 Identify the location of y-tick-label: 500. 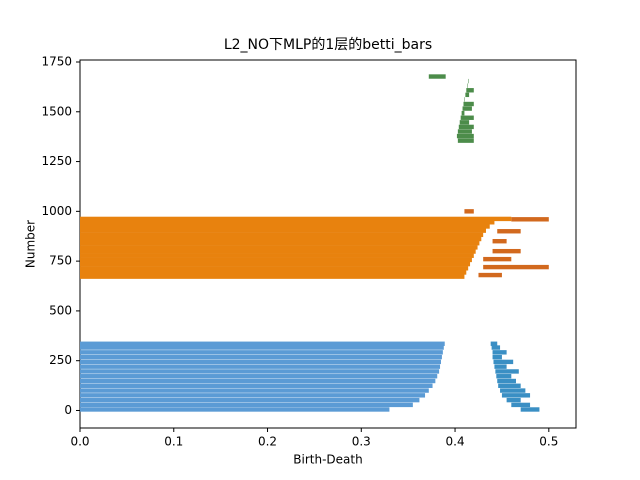
(60, 310).